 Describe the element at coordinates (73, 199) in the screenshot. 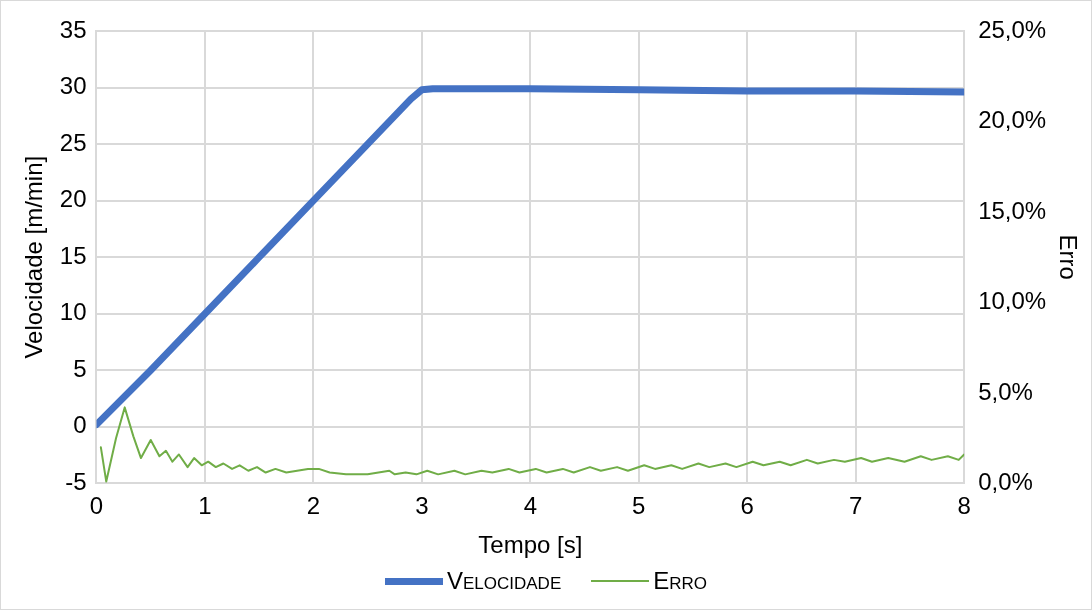

I see `y-tick-label: 20` at that location.